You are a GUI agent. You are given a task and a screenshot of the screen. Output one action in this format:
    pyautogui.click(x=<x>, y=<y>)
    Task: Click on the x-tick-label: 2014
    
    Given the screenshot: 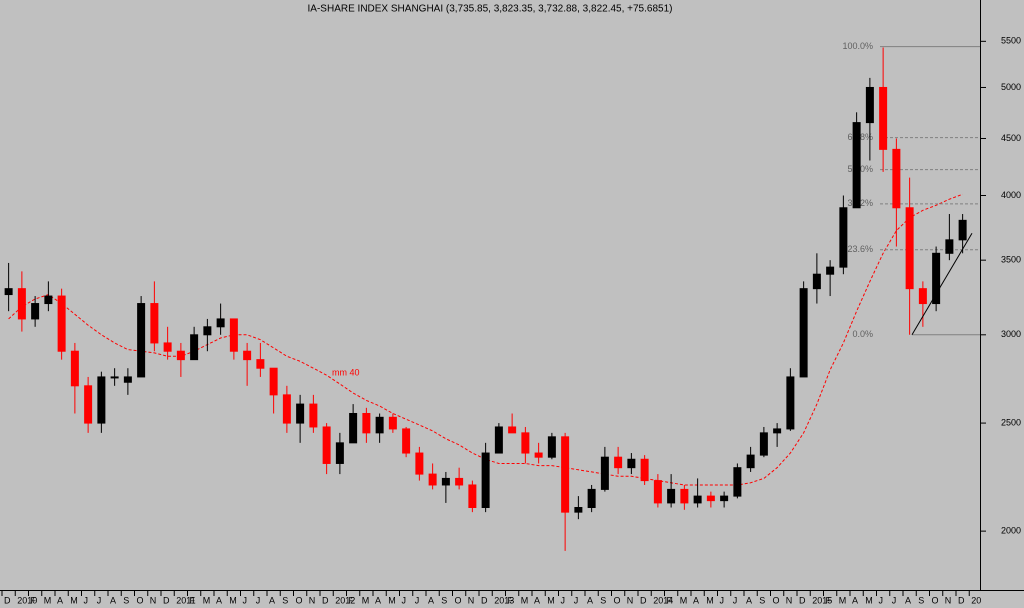 What is the action you would take?
    pyautogui.click(x=663, y=600)
    